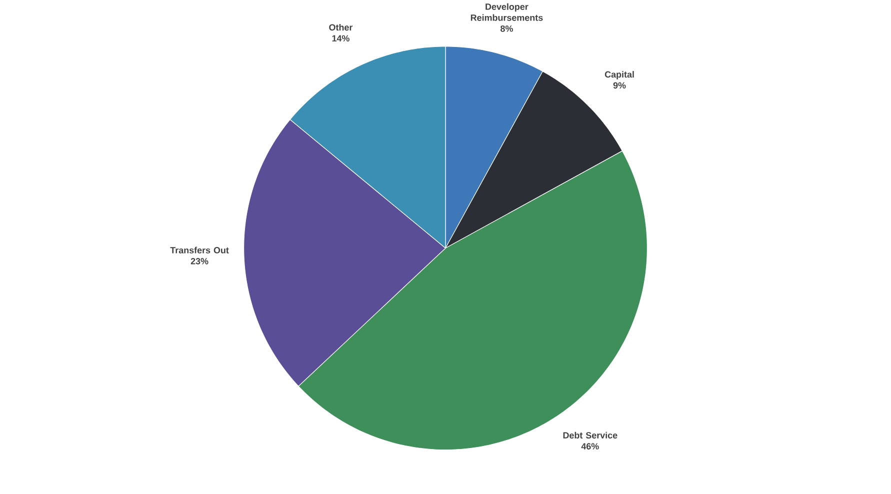  Describe the element at coordinates (590, 446) in the screenshot. I see `data-label: 46%` at that location.